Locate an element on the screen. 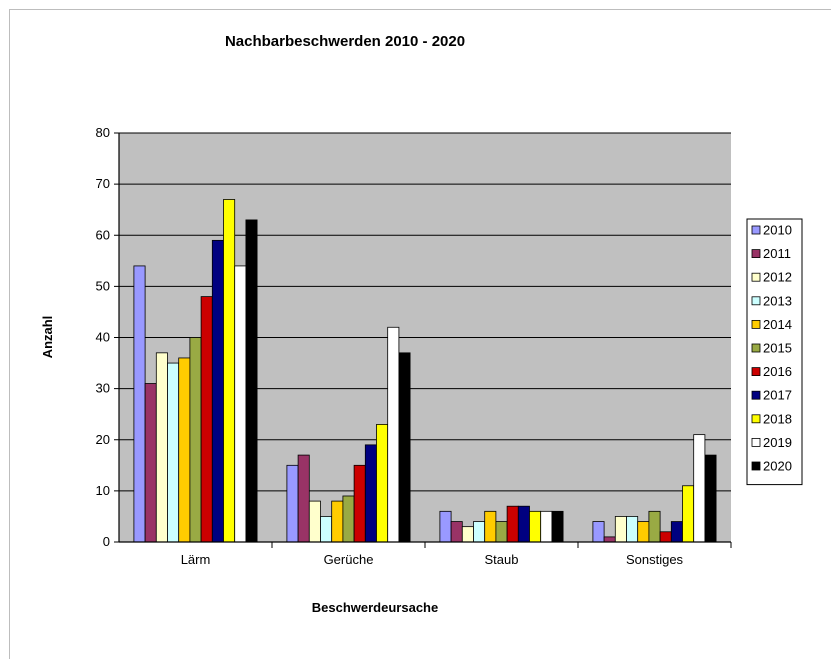 The height and width of the screenshot is (661, 833). legend-swatch-2012 is located at coordinates (756, 277).